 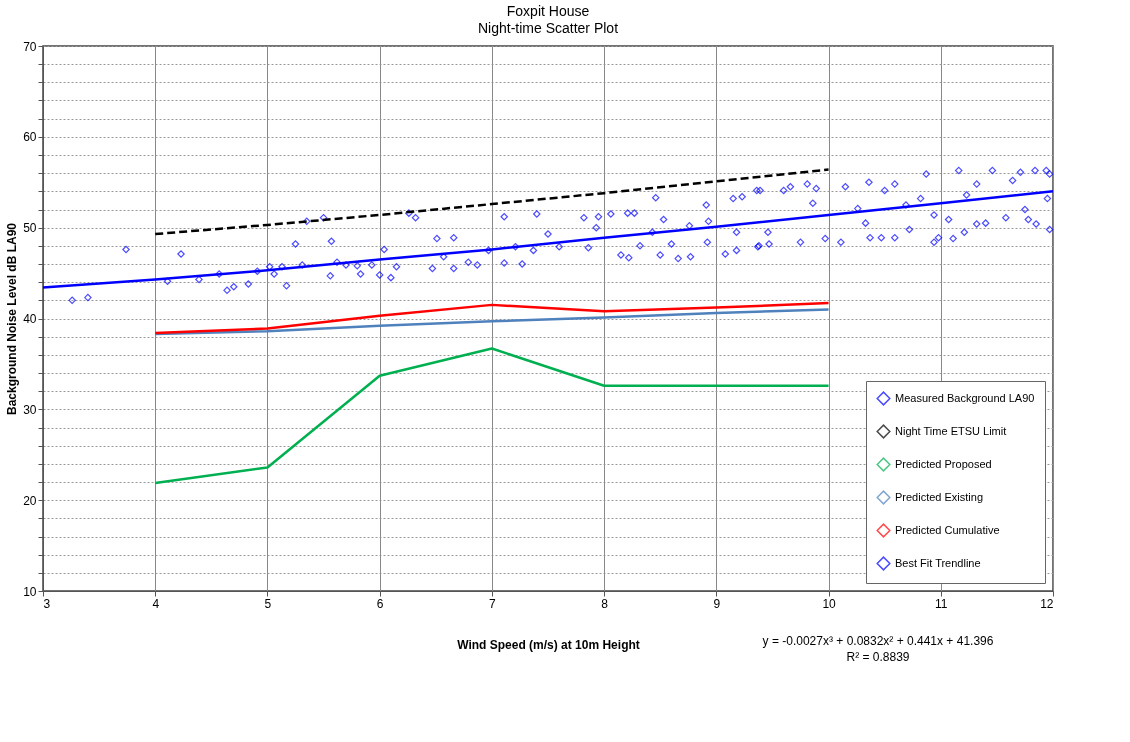 I want to click on y-tick-label: 60, so click(x=30, y=137).